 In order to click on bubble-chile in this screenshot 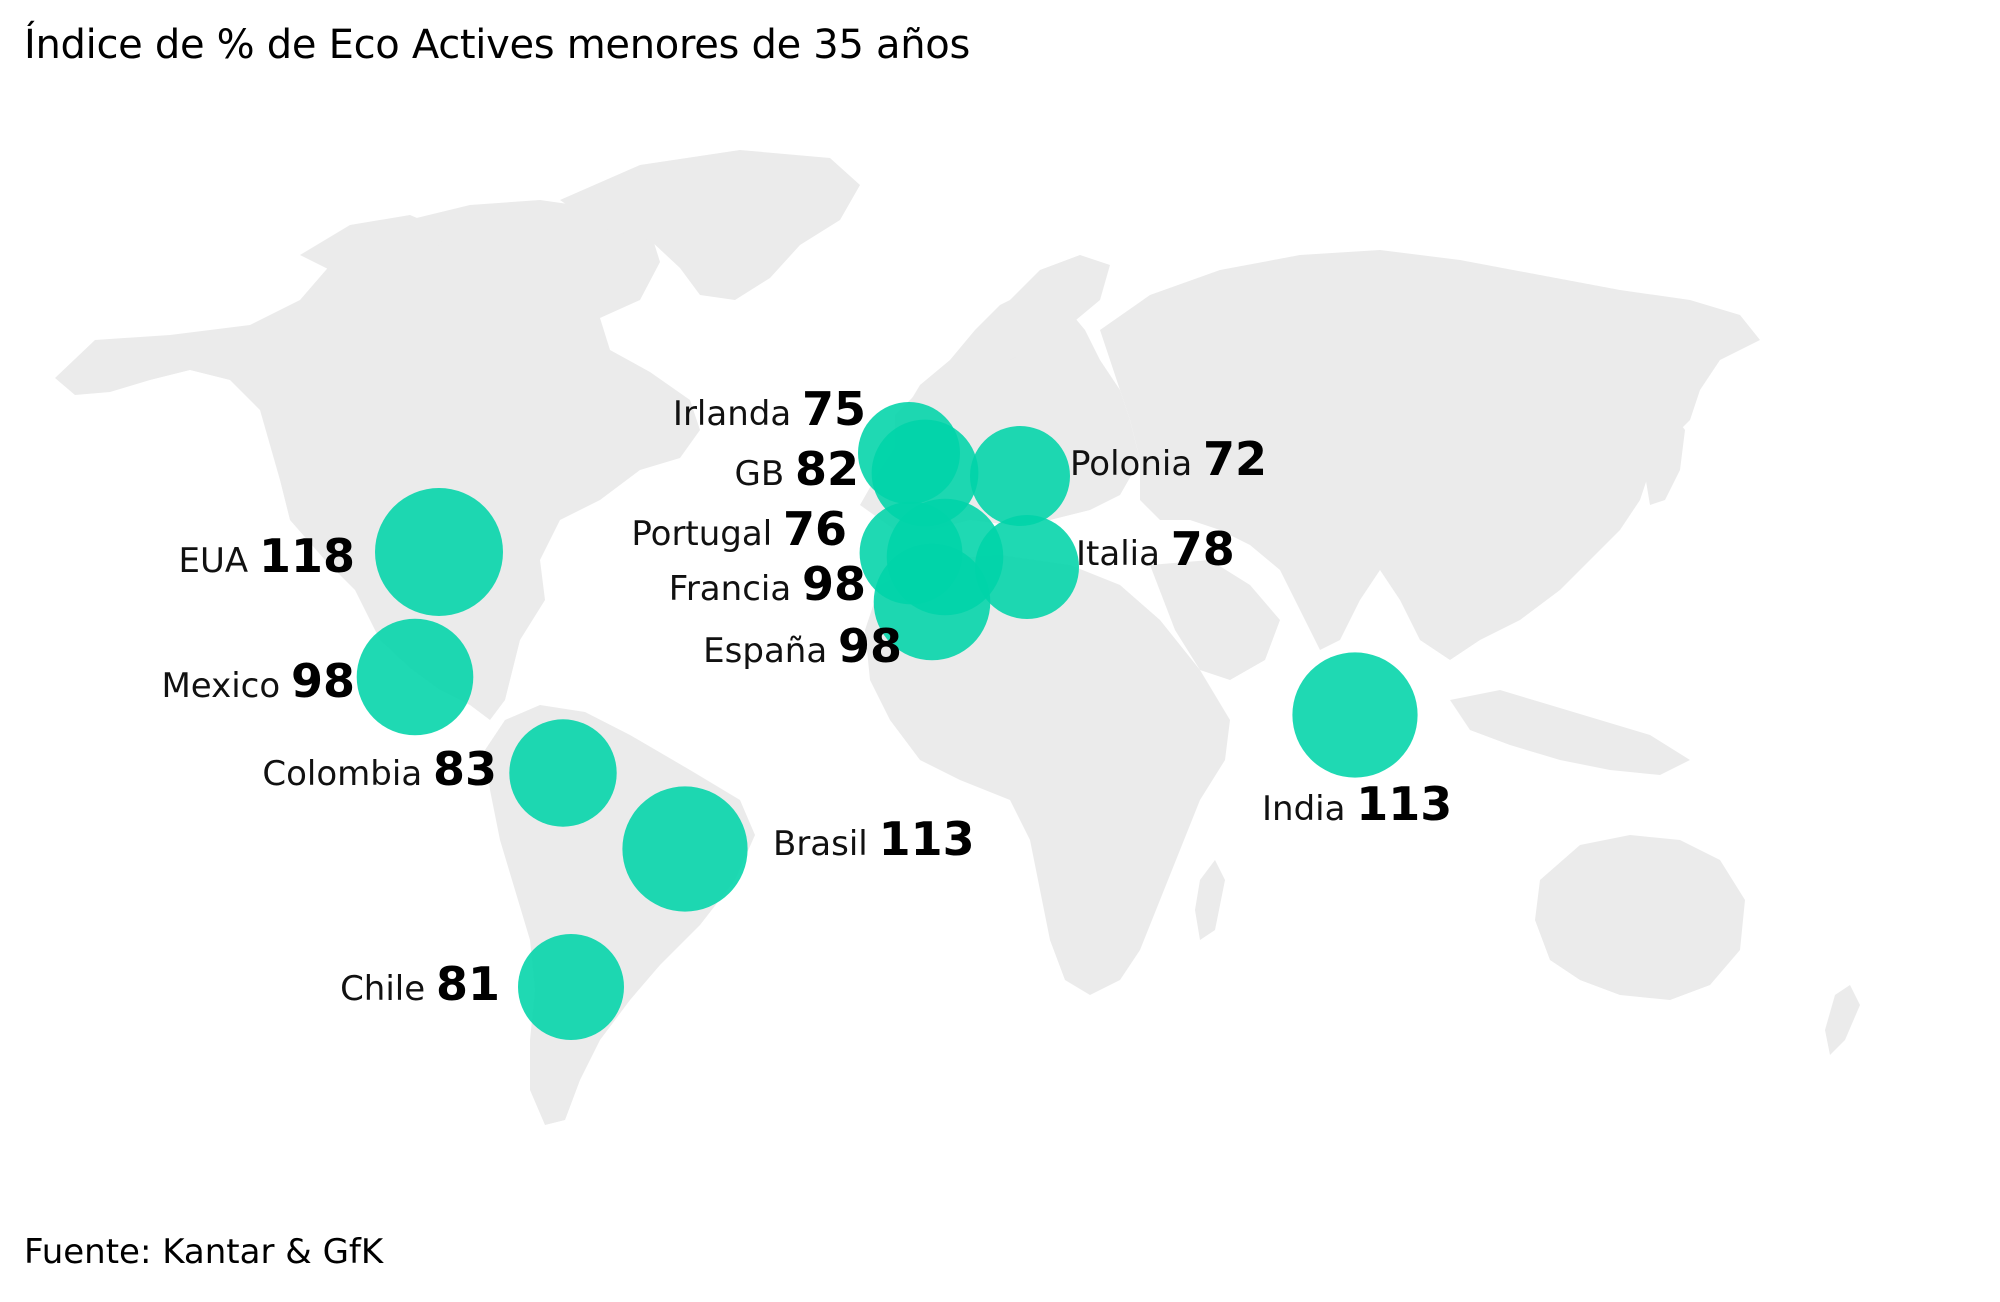, I will do `click(571, 987)`.